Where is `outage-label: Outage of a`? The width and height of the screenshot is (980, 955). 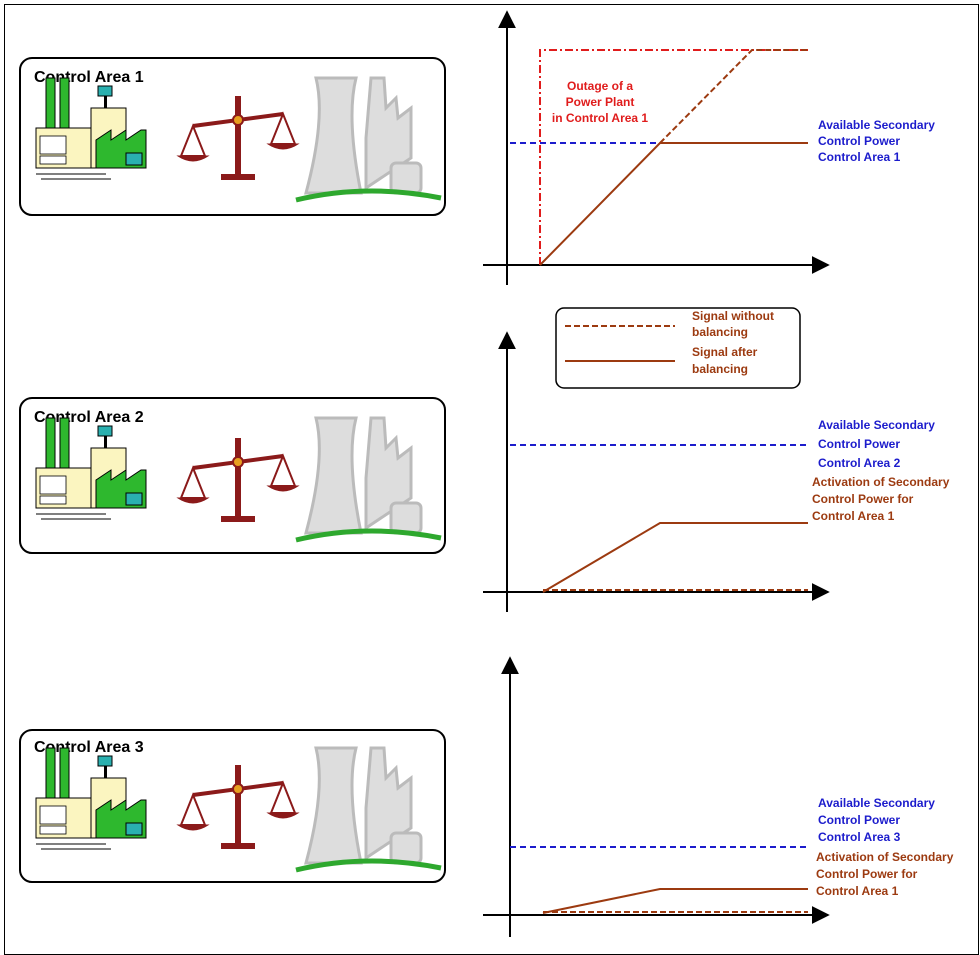
outage-label: Outage of a is located at coordinates (600, 86).